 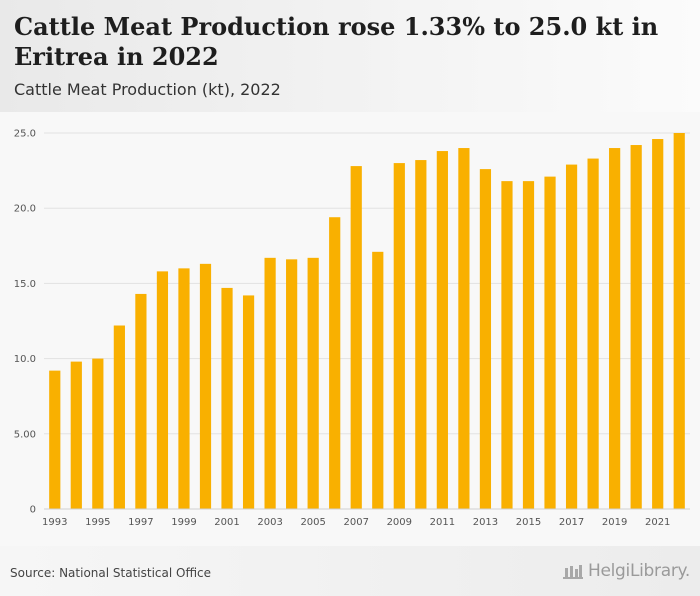 I want to click on x-tick-label: 2009, so click(x=399, y=522).